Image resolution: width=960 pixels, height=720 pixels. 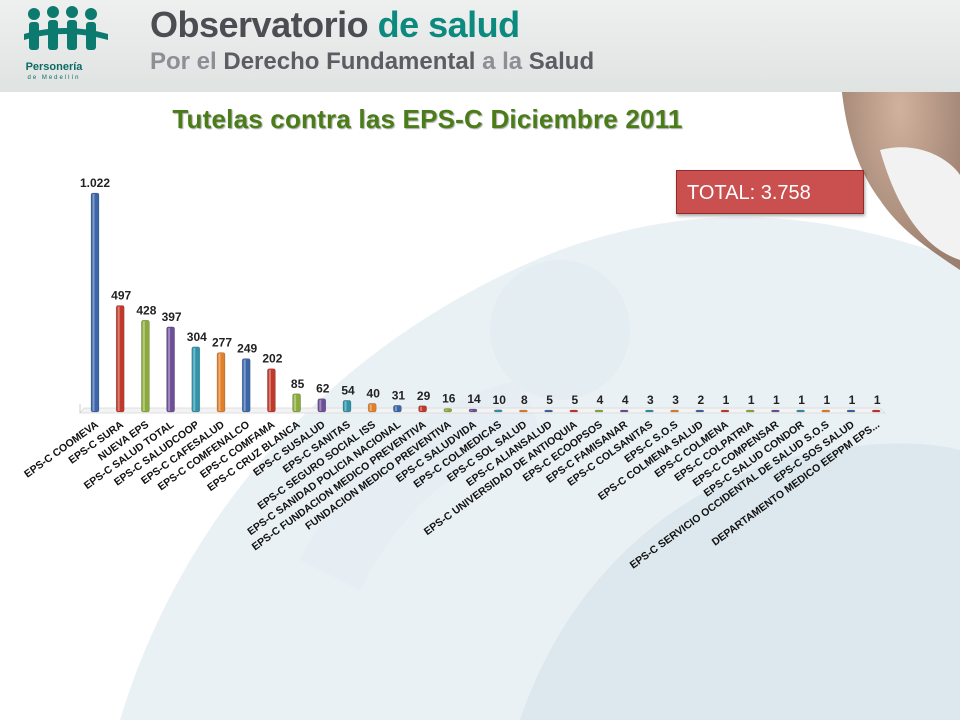 I want to click on value-label: 85, so click(x=298, y=384).